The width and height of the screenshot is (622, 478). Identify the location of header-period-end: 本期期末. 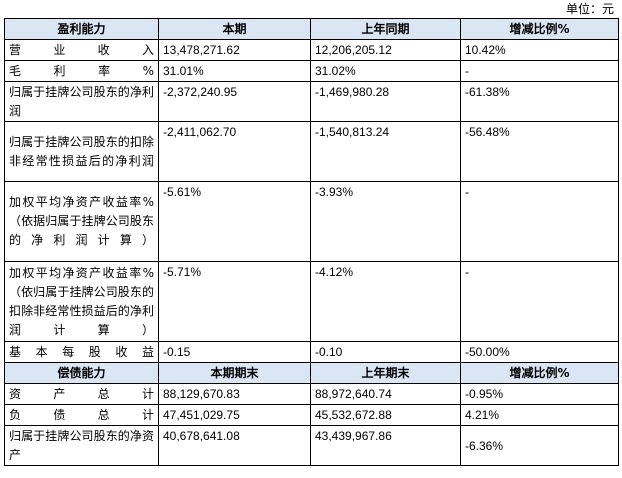
(234, 373).